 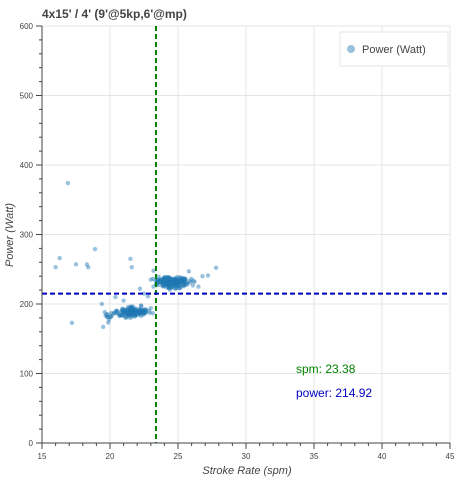 I want to click on x-tick-label: 40, so click(x=382, y=456).